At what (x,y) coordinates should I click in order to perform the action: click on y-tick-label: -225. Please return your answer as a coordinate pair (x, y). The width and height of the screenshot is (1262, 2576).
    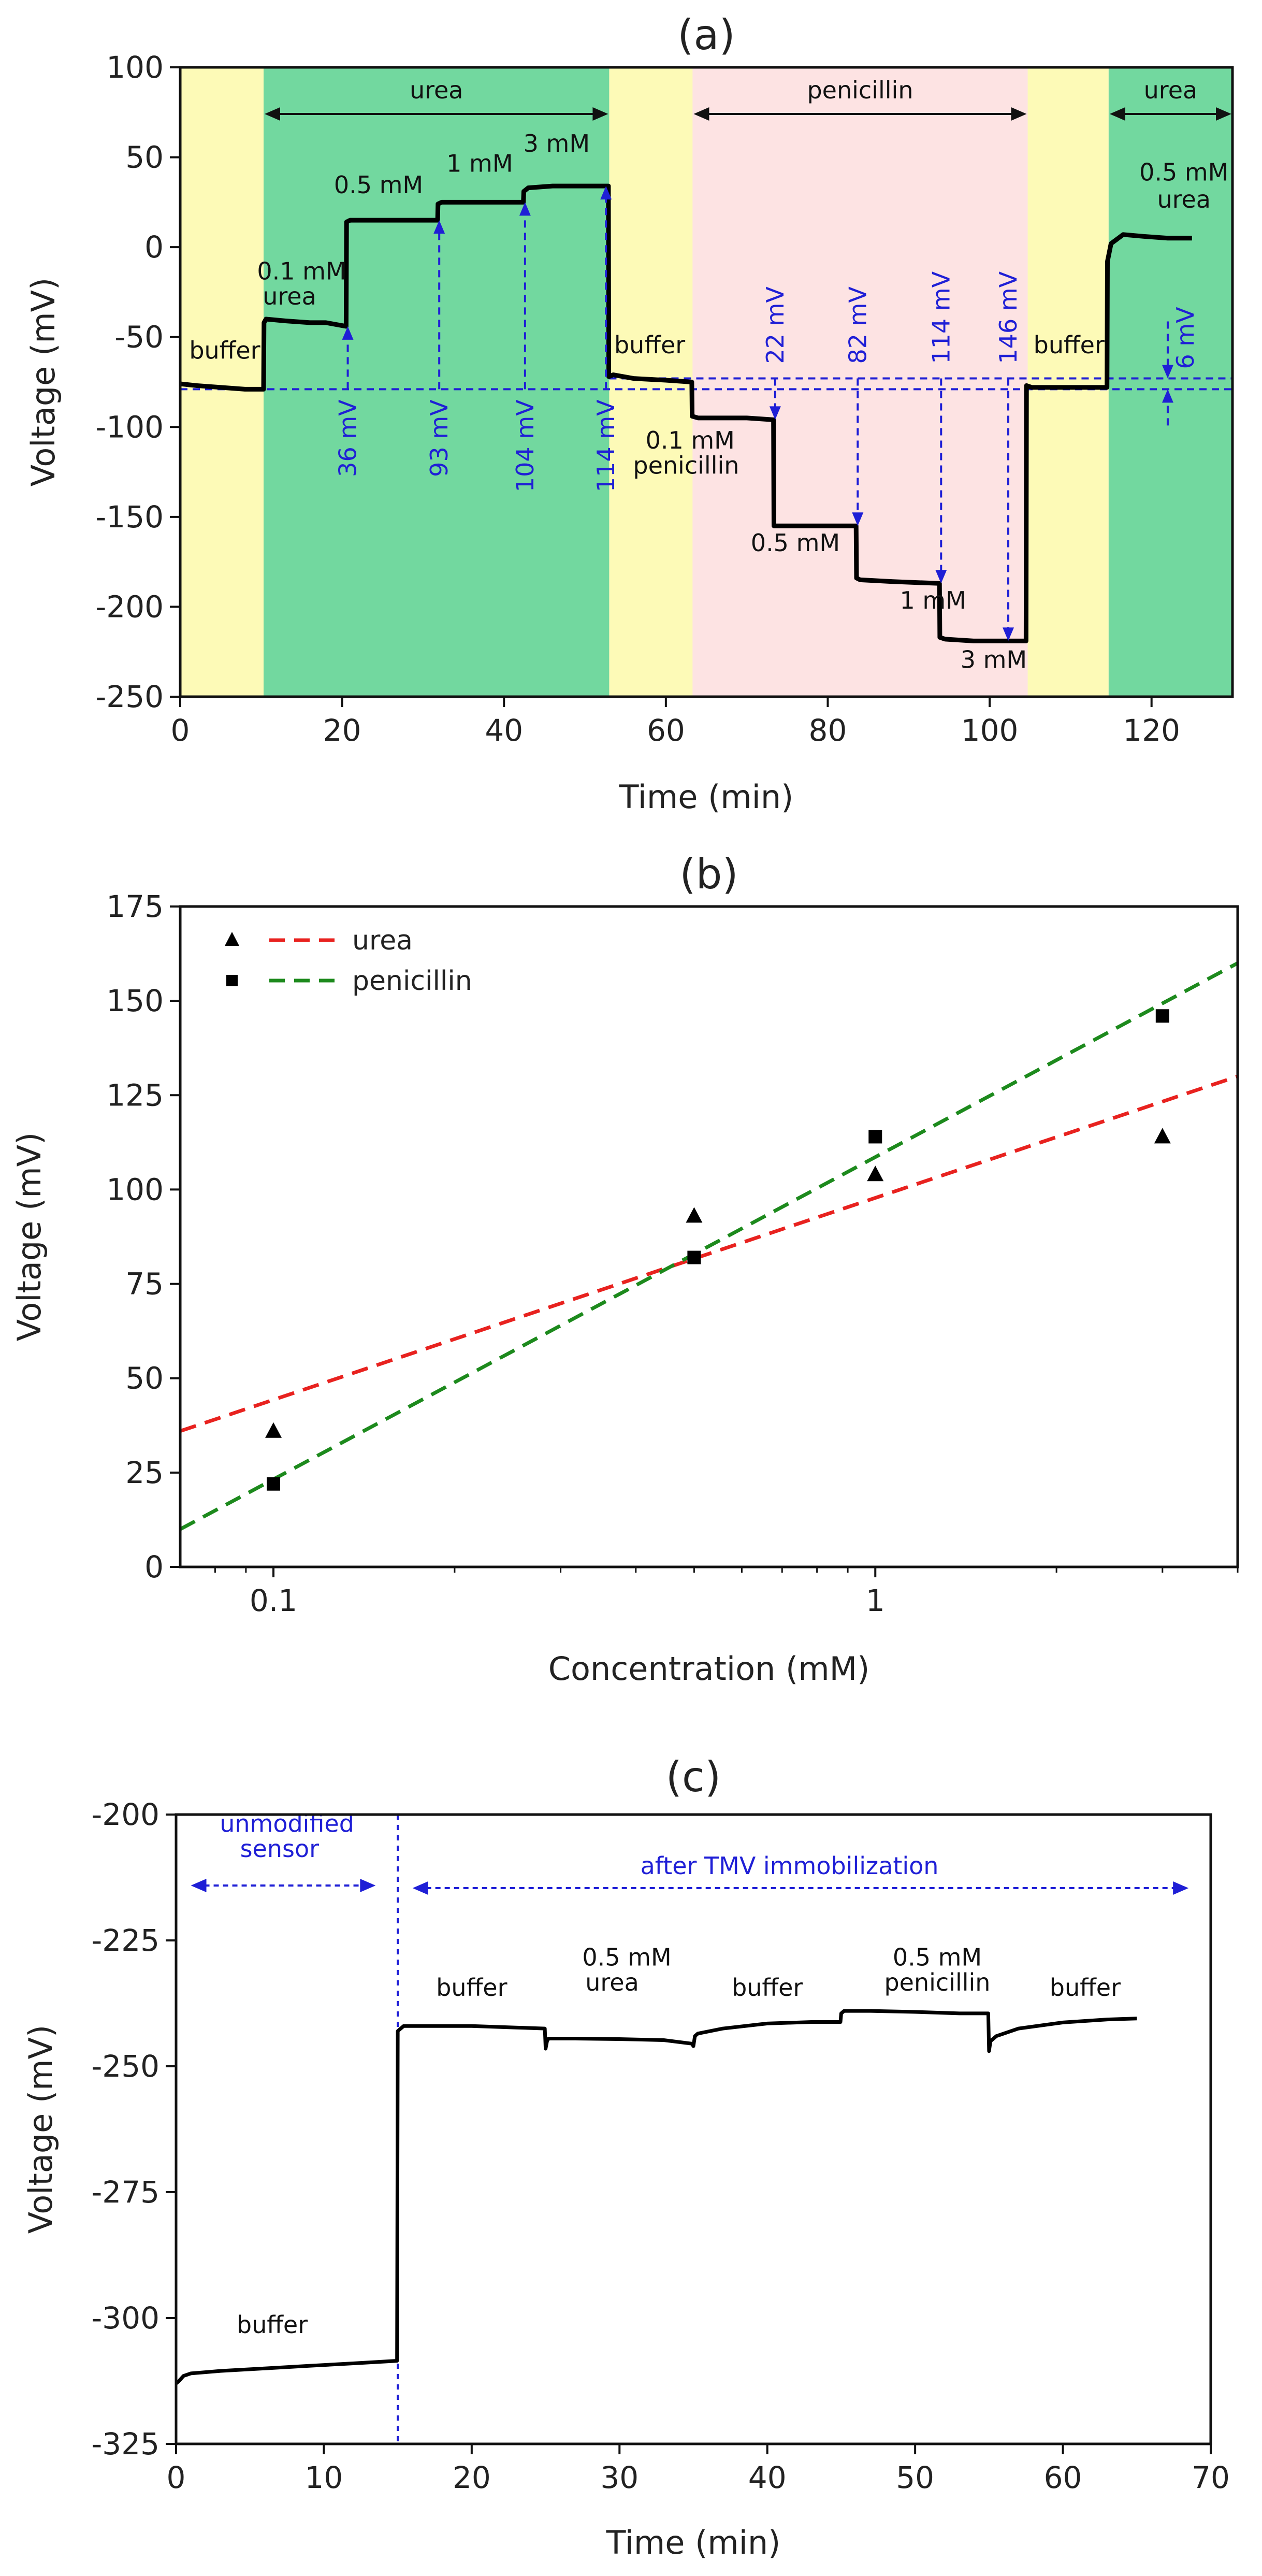
    Looking at the image, I should click on (125, 1940).